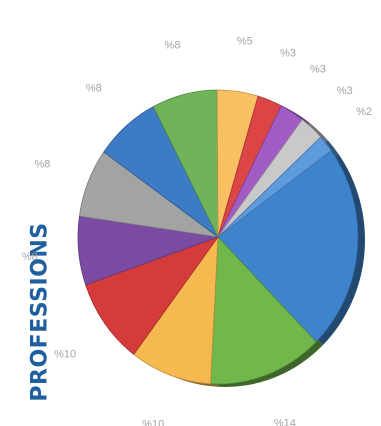 This screenshot has width=381, height=426. I want to click on pie-slice-label-3: %10, so click(65, 355).